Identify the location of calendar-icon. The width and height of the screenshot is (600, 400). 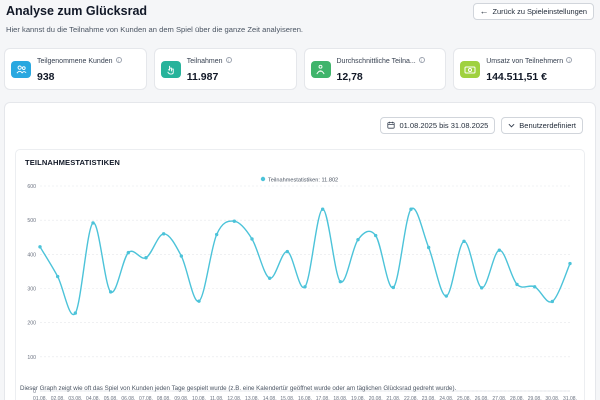
(391, 126).